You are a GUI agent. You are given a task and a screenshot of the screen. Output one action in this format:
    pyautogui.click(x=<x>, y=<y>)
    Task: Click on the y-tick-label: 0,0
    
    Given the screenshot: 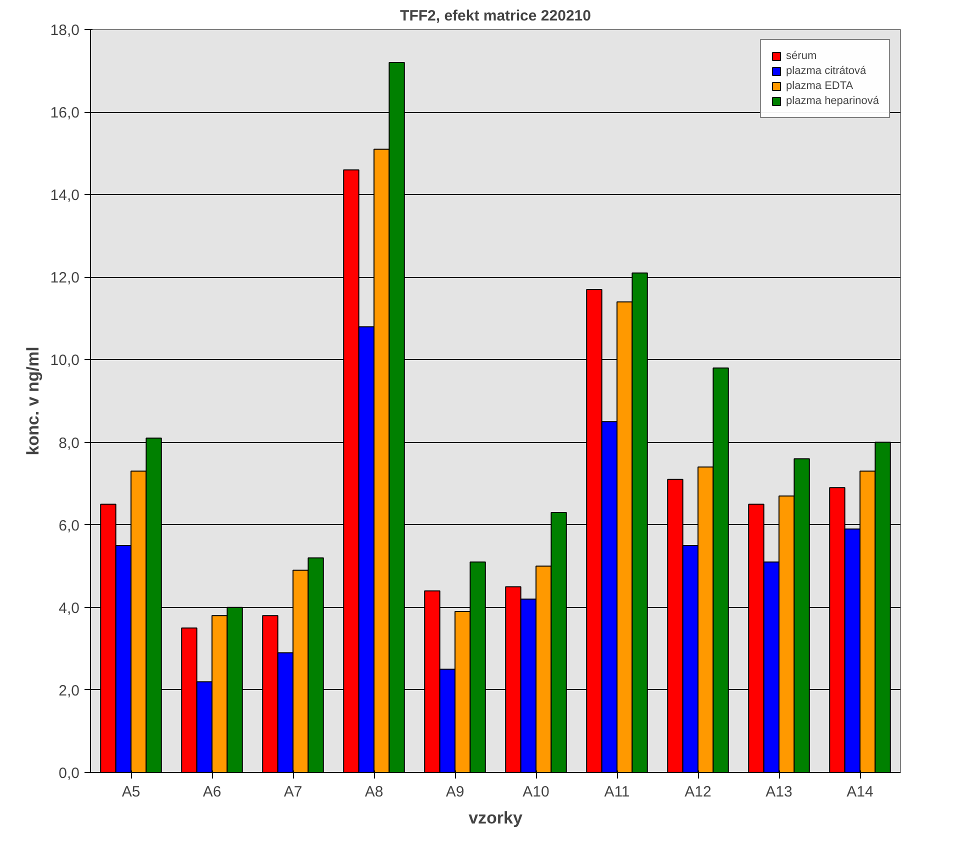 What is the action you would take?
    pyautogui.click(x=69, y=773)
    